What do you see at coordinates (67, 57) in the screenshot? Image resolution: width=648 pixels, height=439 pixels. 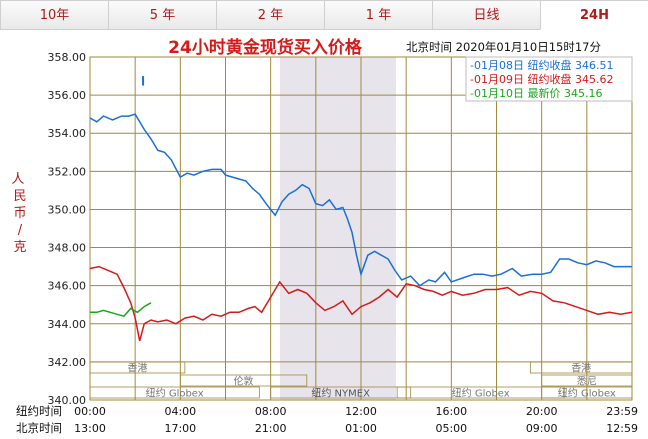 I see `y-tick-label: 358.00` at bounding box center [67, 57].